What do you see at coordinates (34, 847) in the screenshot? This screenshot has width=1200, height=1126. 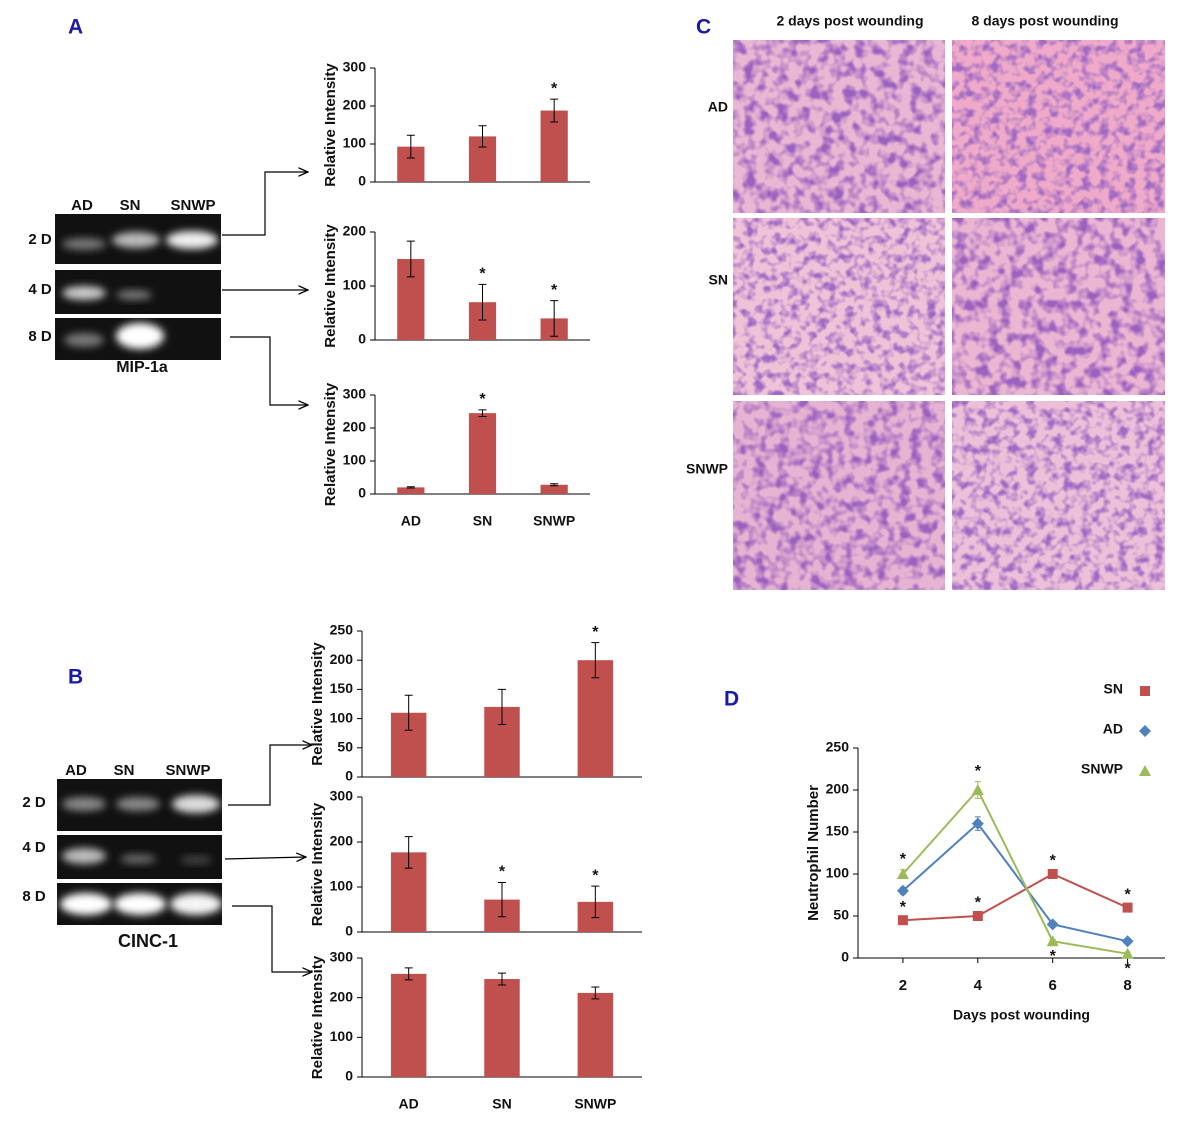 I see `row-label: 4 D` at bounding box center [34, 847].